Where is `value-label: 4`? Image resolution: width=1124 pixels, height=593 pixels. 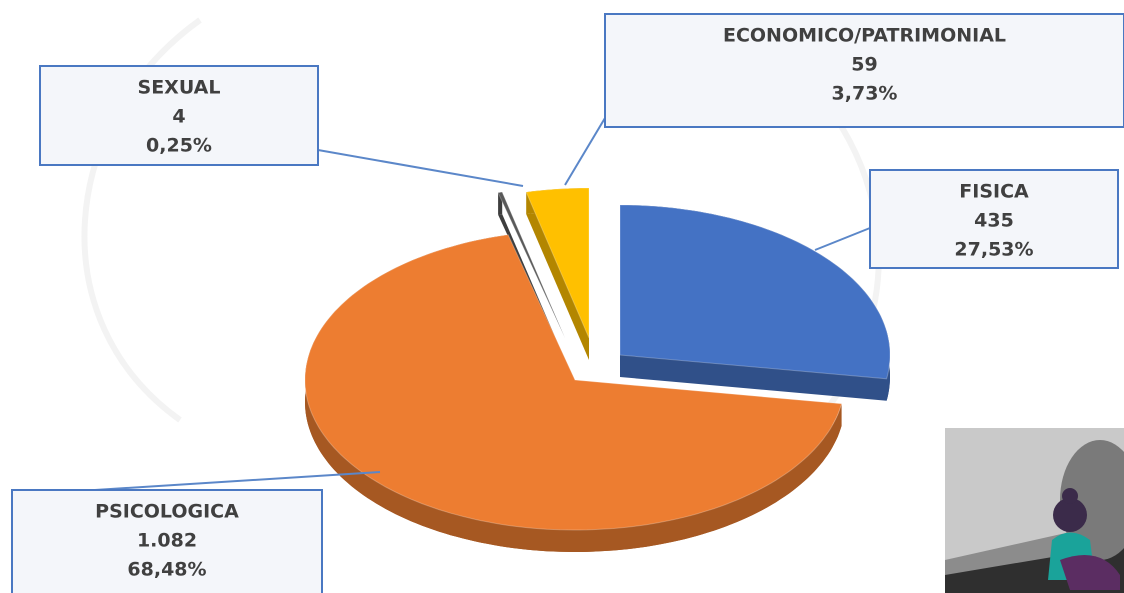 value-label: 4 is located at coordinates (178, 117).